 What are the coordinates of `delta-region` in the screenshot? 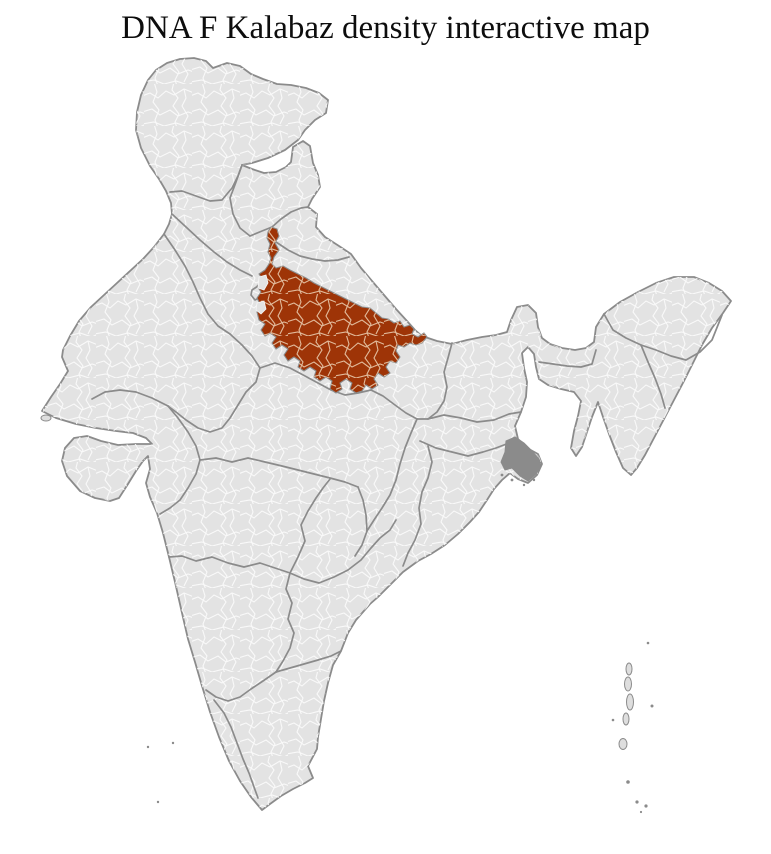 It's located at (521, 461).